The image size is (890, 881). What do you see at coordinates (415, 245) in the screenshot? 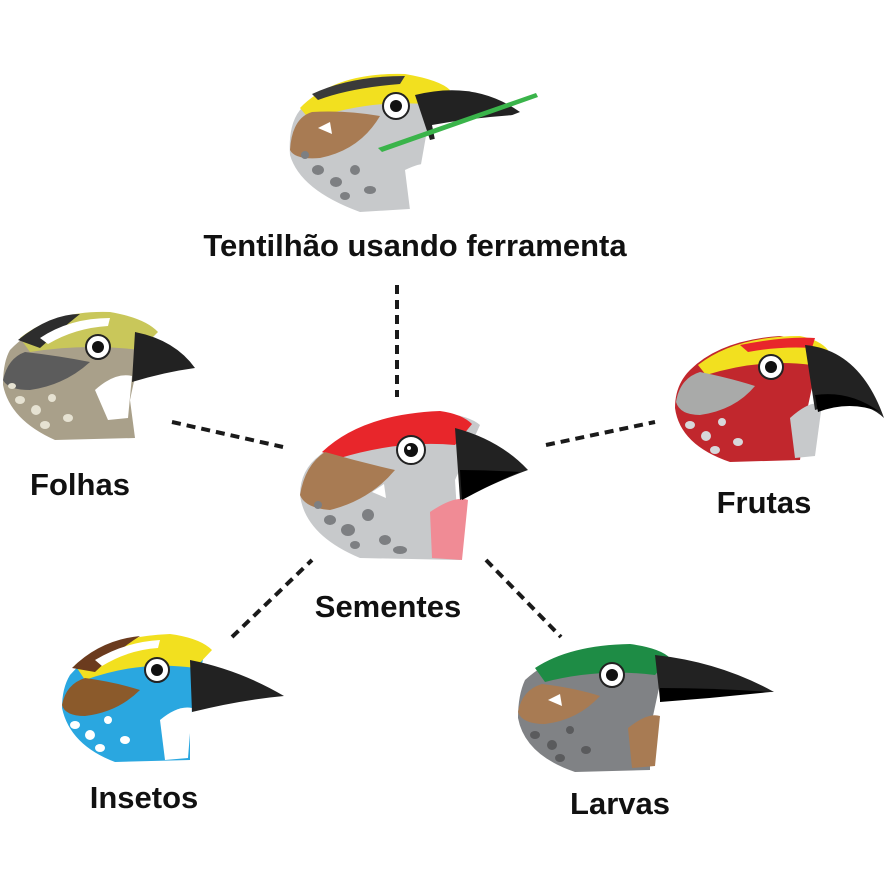
I see `label-top: Tentilhão usando ferramenta` at bounding box center [415, 245].